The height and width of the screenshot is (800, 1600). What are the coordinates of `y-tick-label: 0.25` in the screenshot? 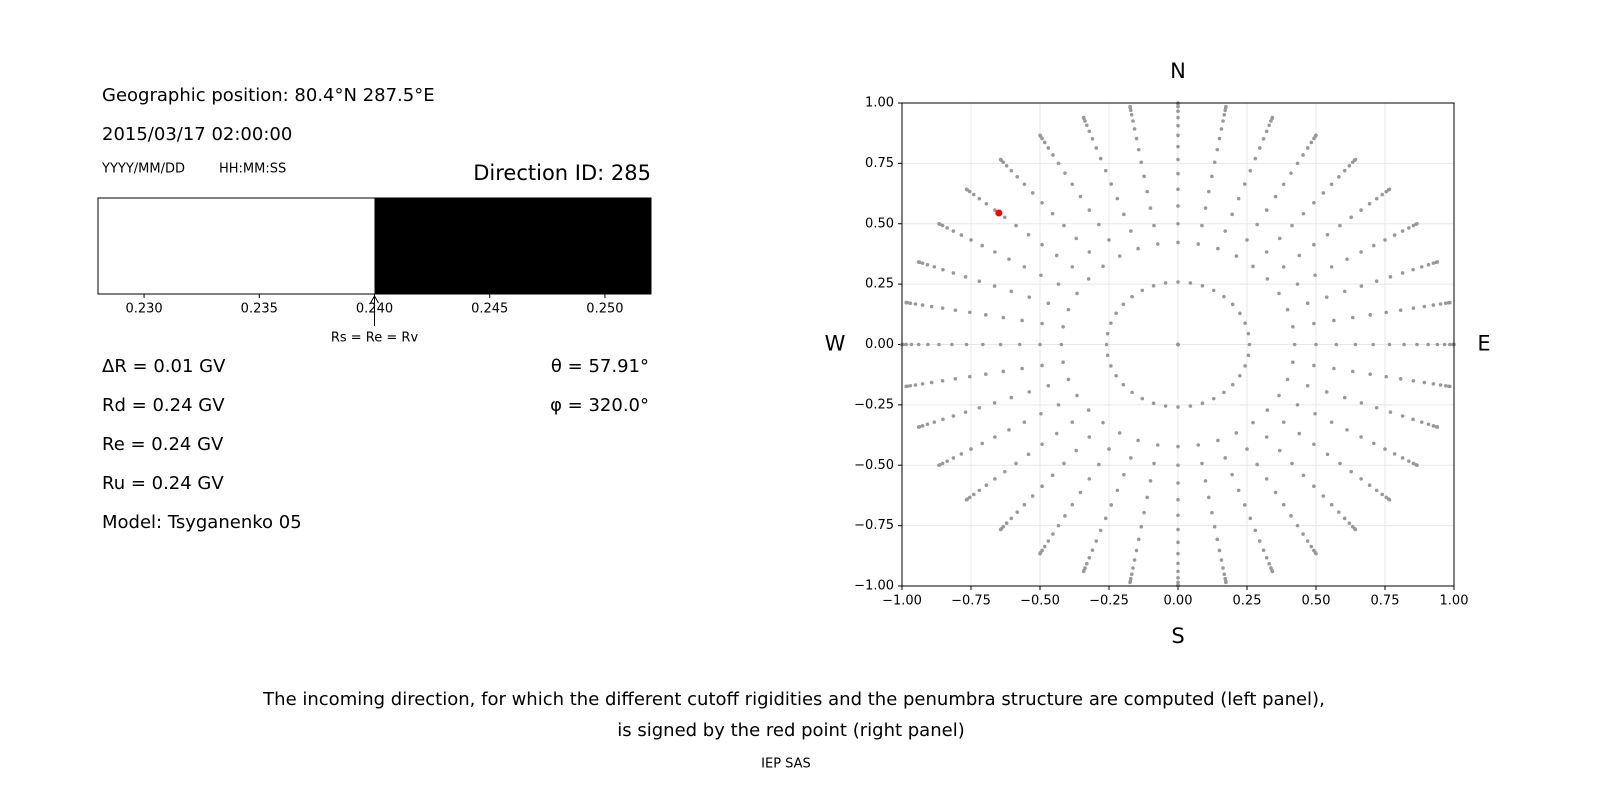 It's located at (879, 284).